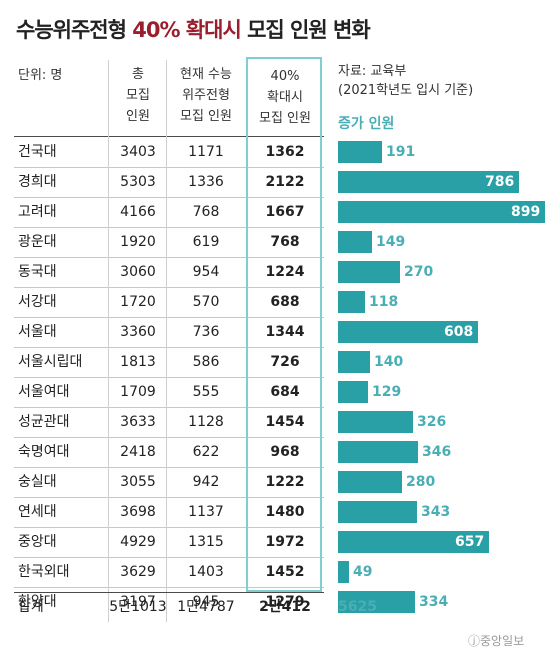 This screenshot has width=560, height=660. I want to click on title-main: 수능위주전형, so click(74, 30).